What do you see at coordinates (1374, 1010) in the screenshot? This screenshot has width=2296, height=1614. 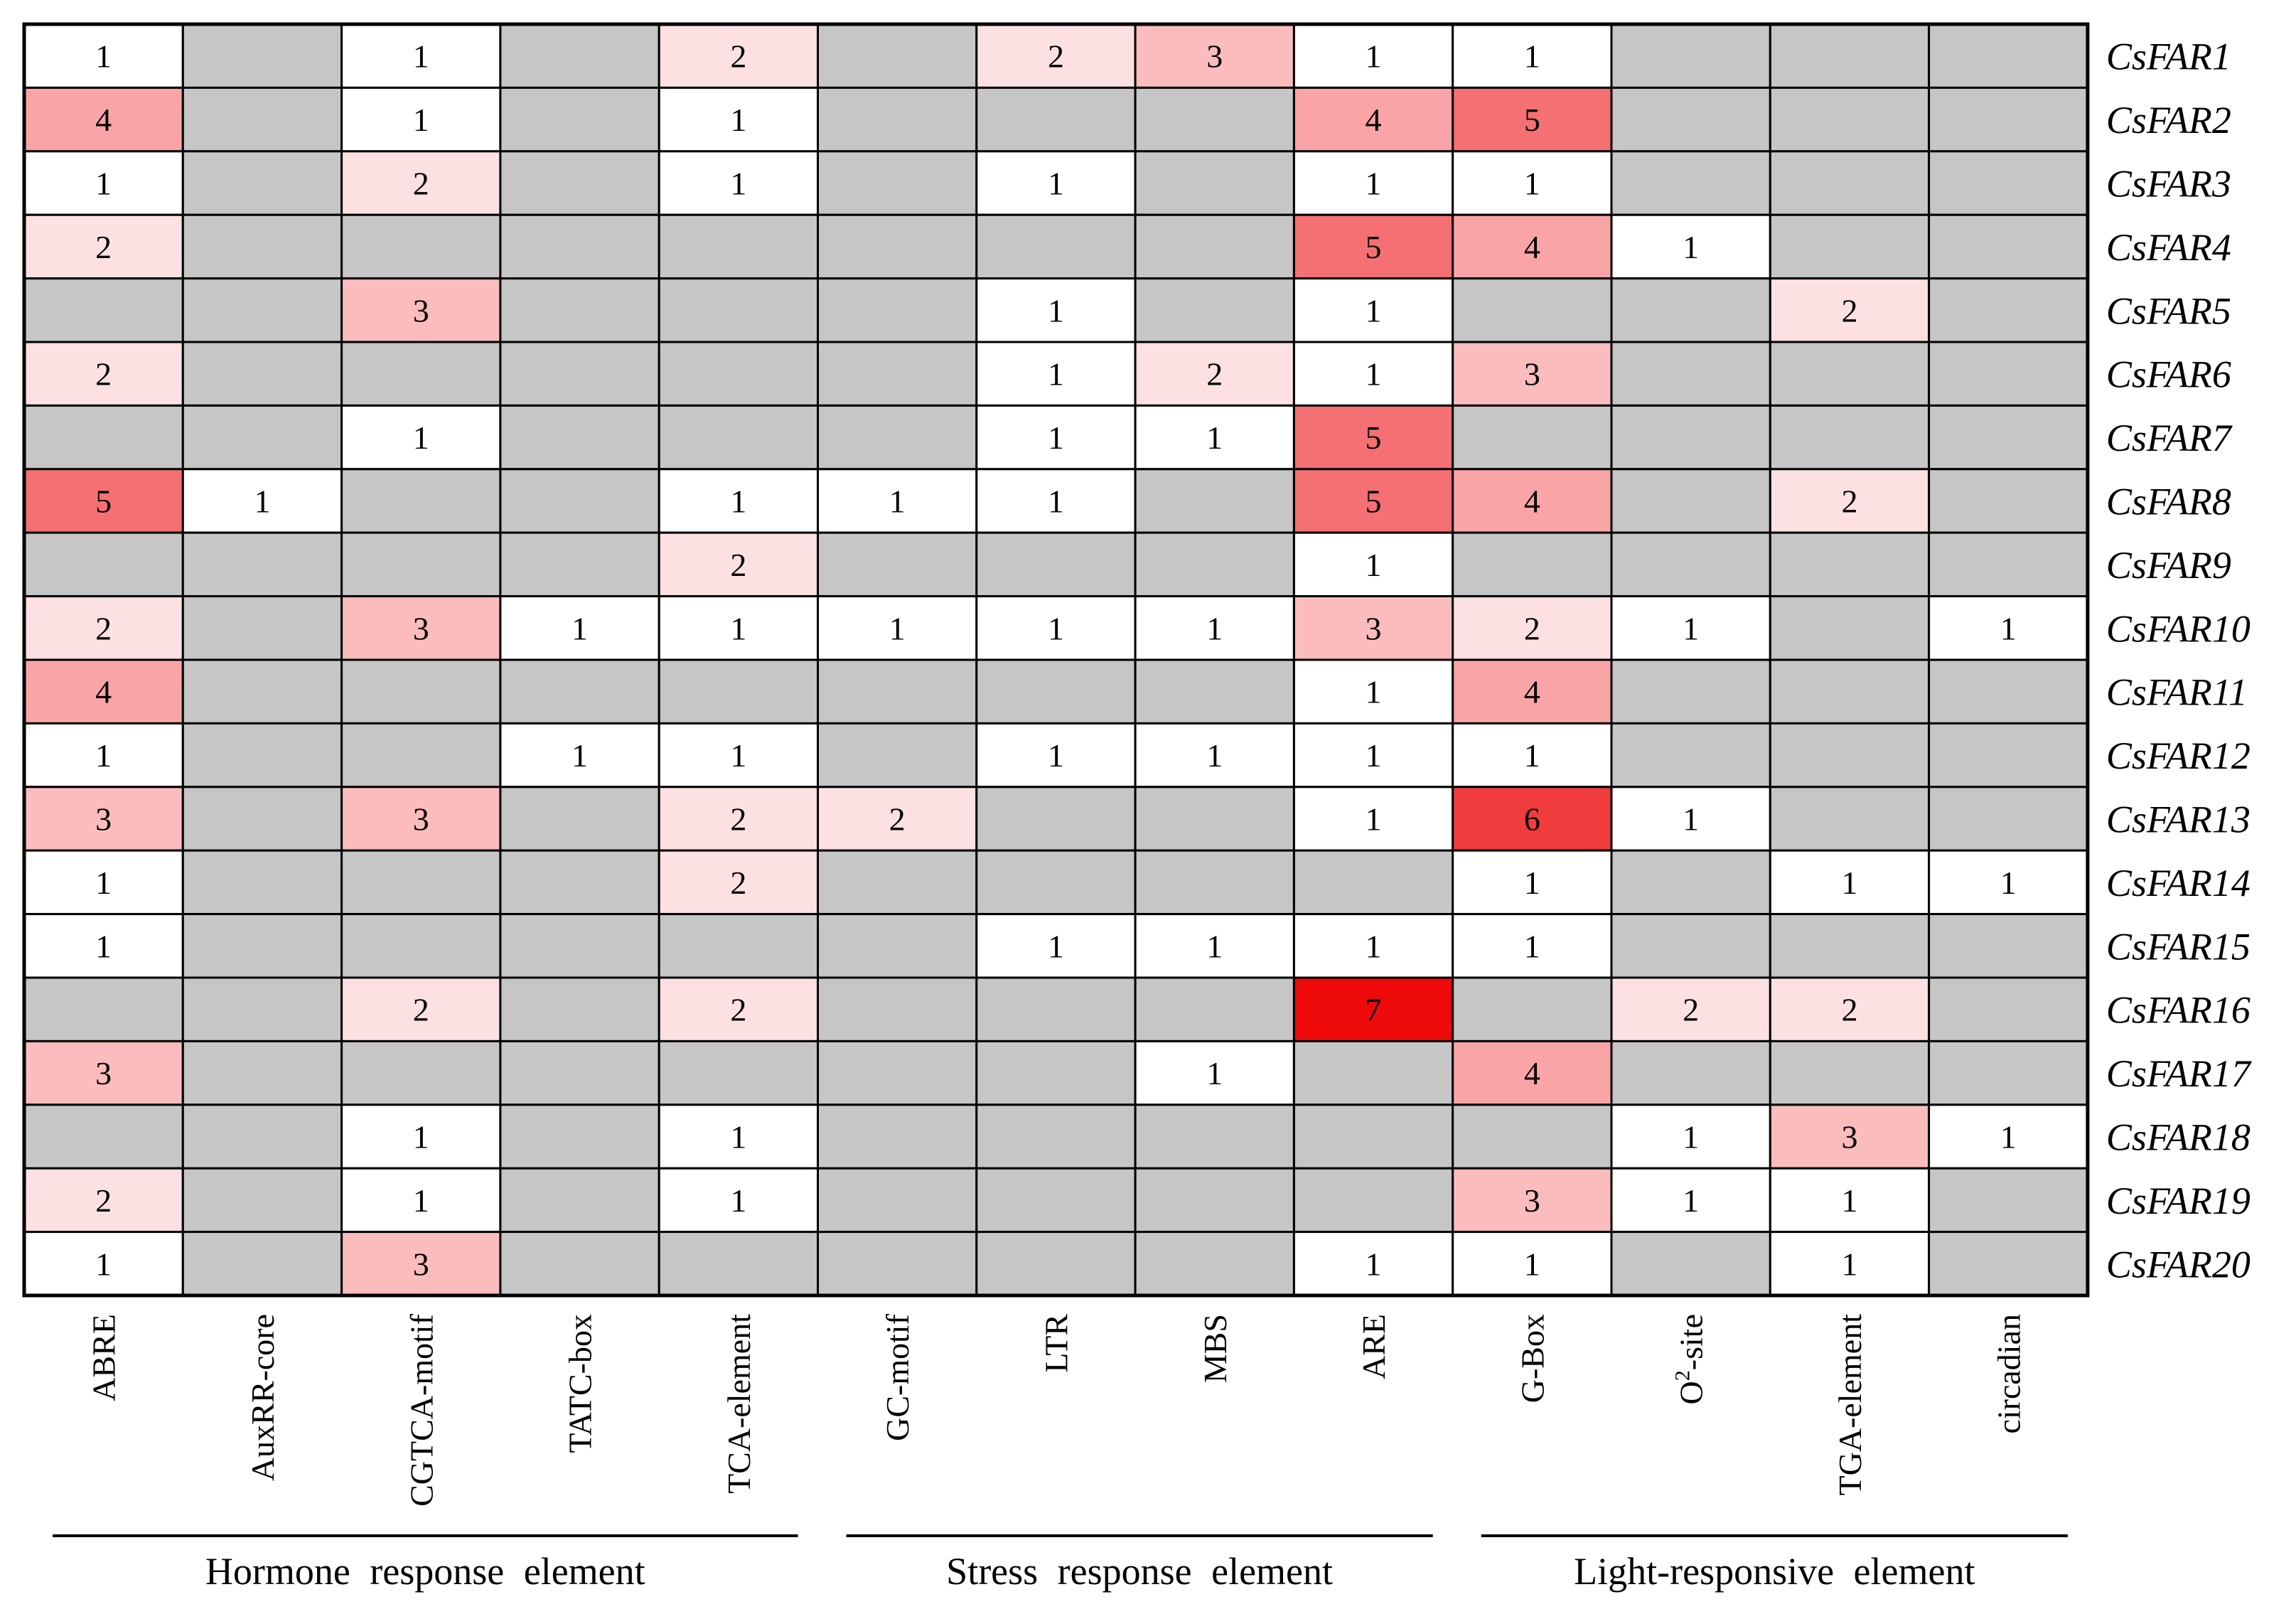 I see `cell-value-label: 7` at bounding box center [1374, 1010].